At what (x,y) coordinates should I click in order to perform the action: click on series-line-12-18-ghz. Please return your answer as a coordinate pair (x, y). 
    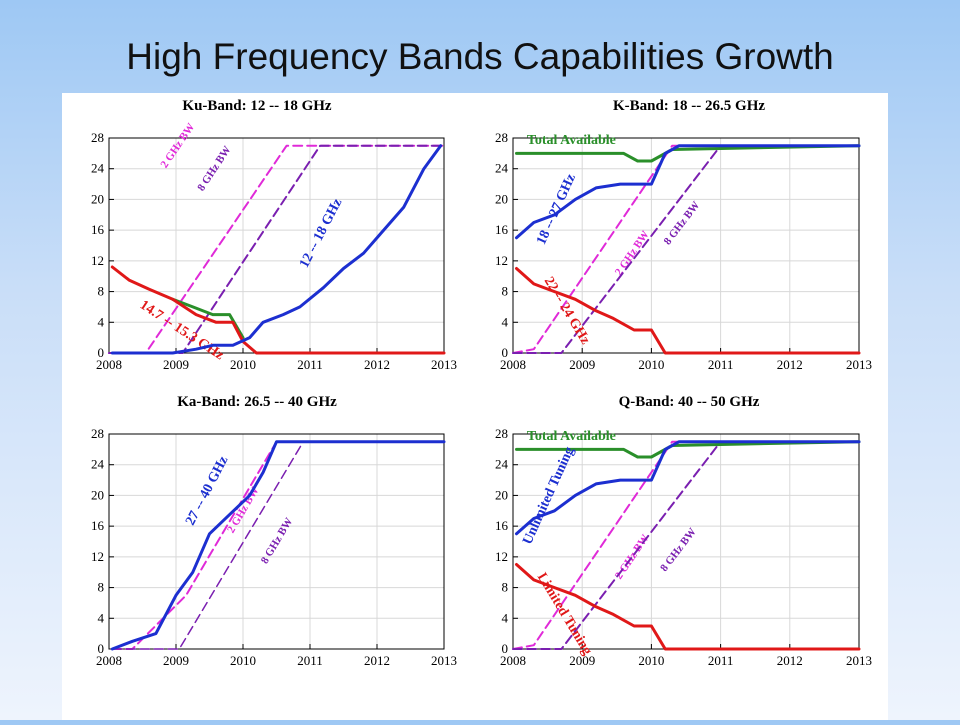
    Looking at the image, I should click on (276, 249).